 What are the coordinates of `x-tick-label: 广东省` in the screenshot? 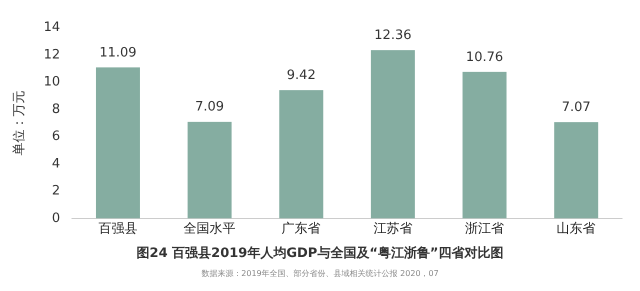 It's located at (301, 229).